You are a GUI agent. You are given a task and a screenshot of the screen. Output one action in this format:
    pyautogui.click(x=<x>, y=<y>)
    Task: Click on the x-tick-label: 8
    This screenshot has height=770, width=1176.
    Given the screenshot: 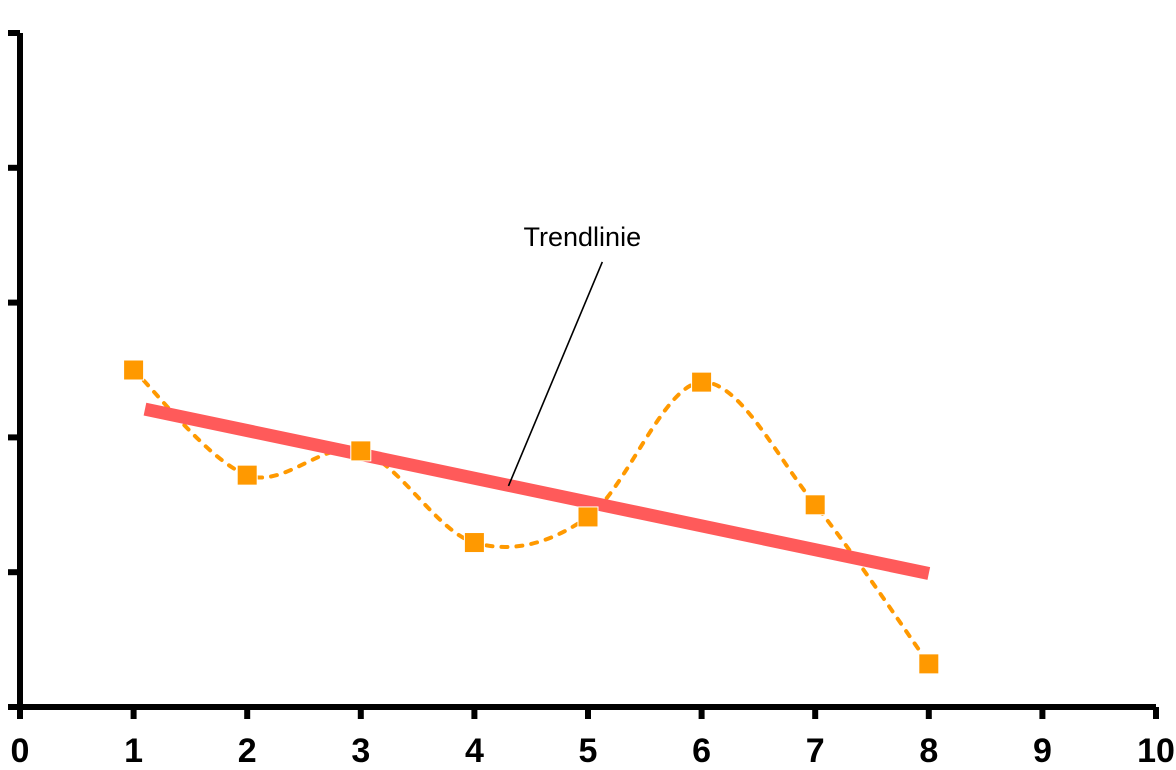 What is the action you would take?
    pyautogui.click(x=928, y=751)
    